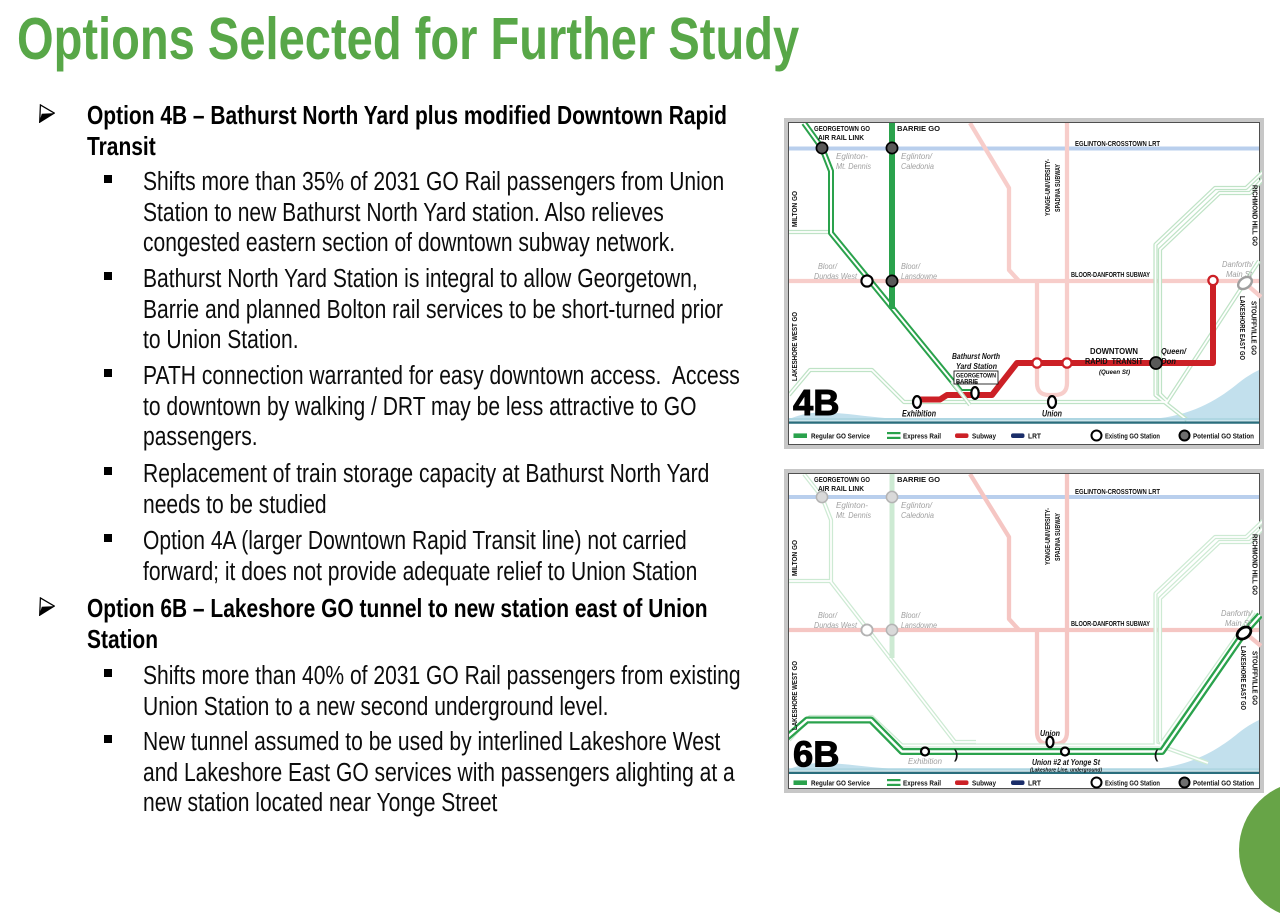  Describe the element at coordinates (1114, 361) in the screenshot. I see `svg-text: RAPID TRANSIT` at that location.